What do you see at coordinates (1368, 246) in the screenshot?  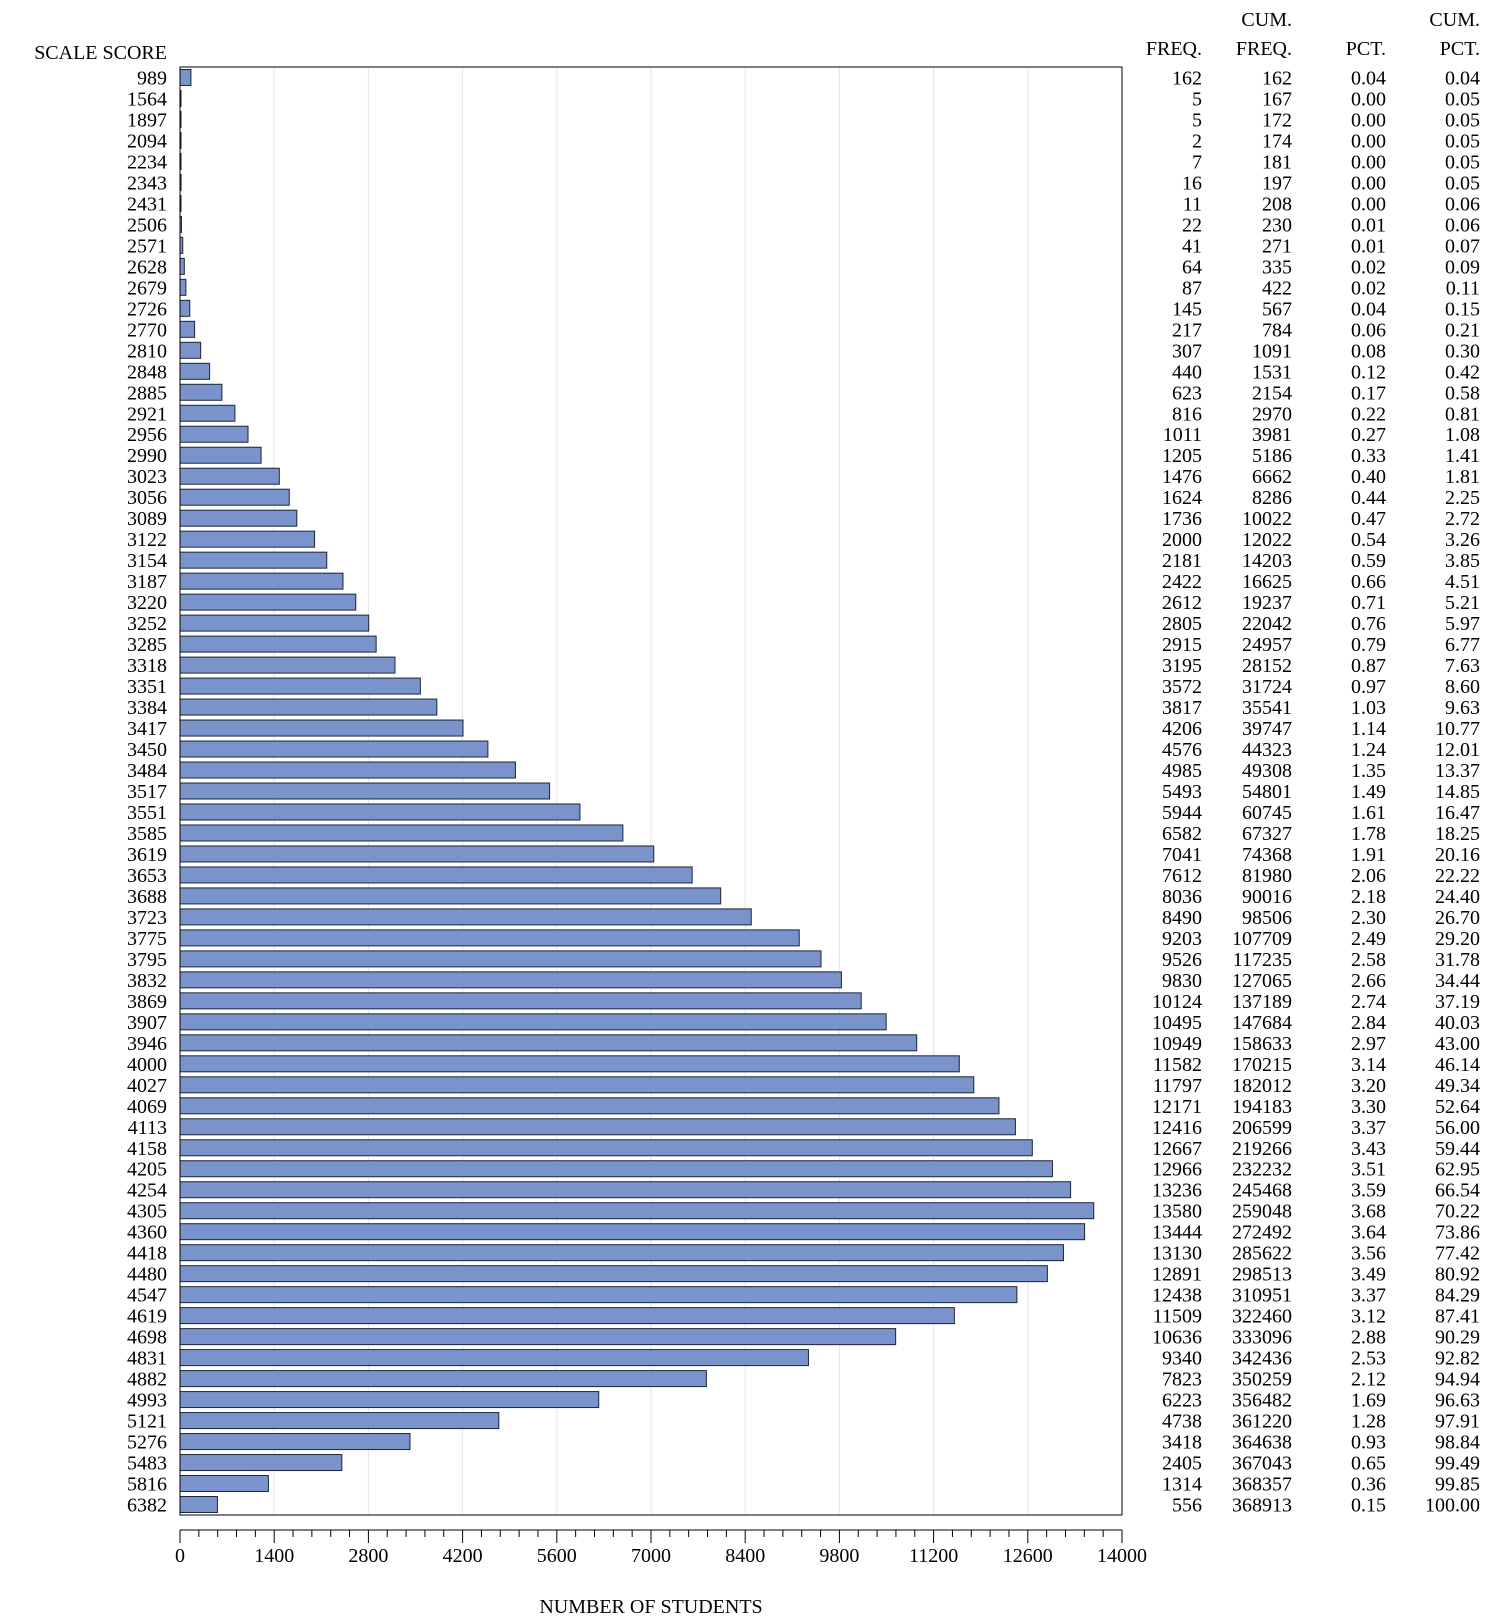 I see `pct-cell: 0.01` at bounding box center [1368, 246].